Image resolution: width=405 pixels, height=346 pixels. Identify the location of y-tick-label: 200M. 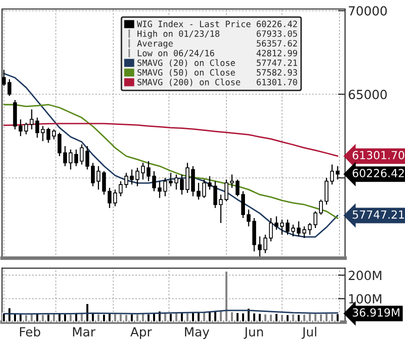
(365, 275).